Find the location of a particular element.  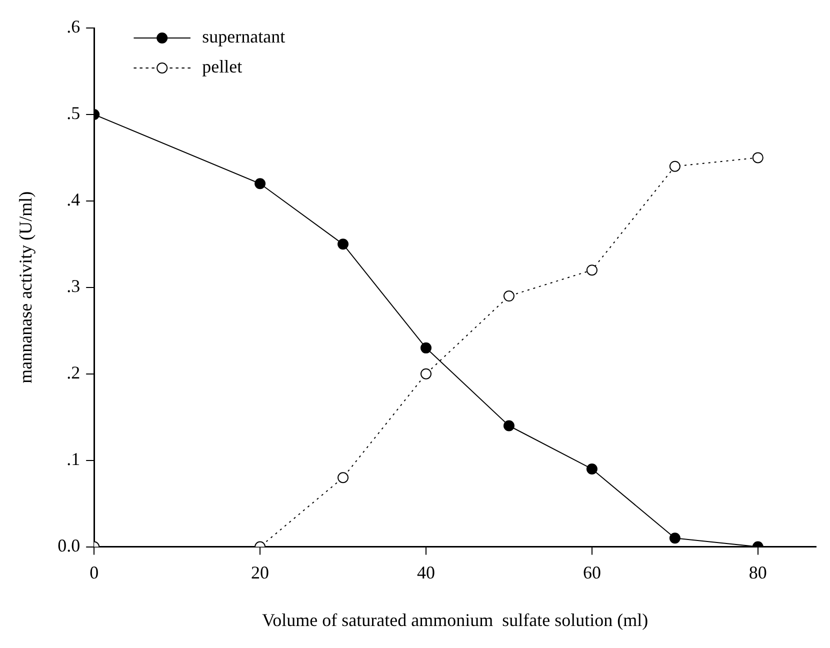

x-axis-title: Volume of saturated ammonium sulfate solution (ml) is located at coordinates (455, 620).